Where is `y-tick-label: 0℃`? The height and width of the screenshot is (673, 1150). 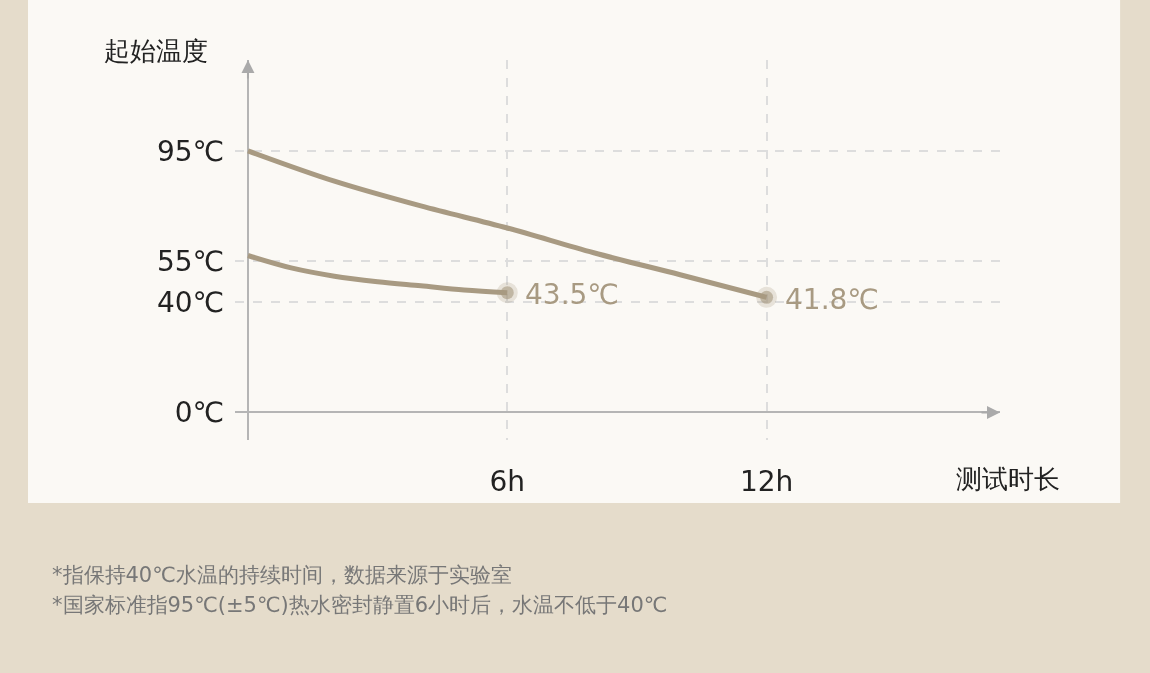 y-tick-label: 0℃ is located at coordinates (199, 413).